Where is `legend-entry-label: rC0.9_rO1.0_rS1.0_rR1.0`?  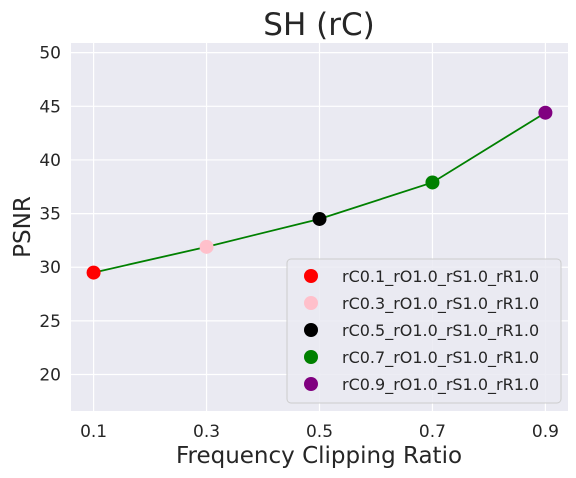 legend-entry-label: rC0.9_rO1.0_rS1.0_rR1.0 is located at coordinates (440, 385).